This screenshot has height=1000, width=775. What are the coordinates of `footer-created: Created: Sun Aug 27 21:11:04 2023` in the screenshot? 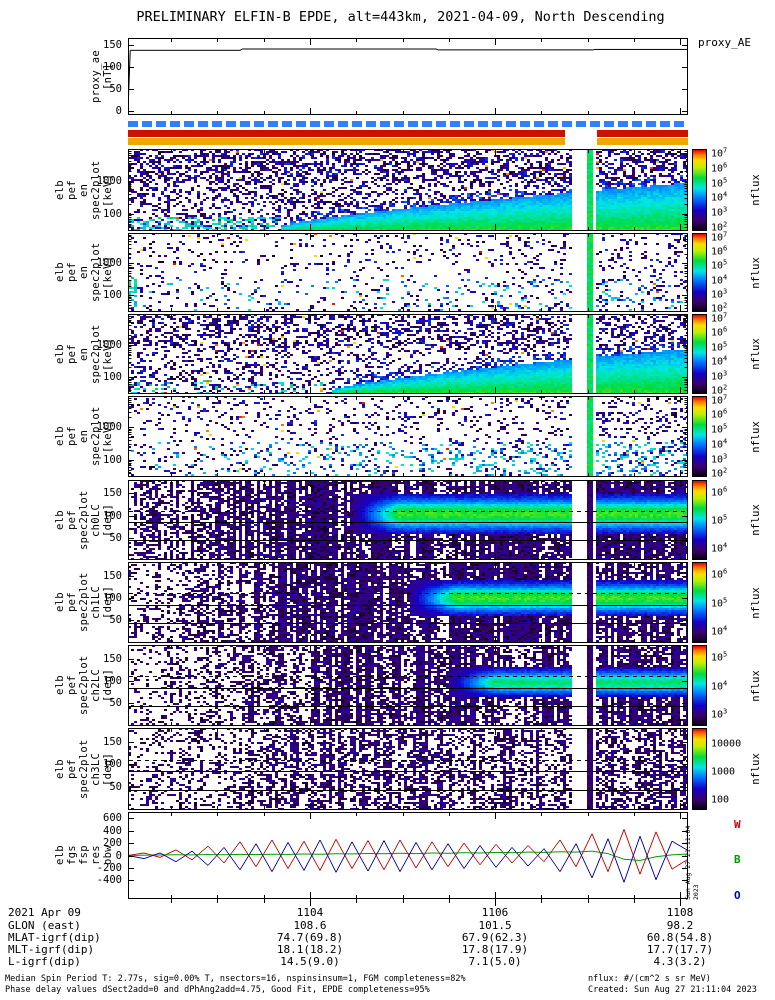 It's located at (672, 990).